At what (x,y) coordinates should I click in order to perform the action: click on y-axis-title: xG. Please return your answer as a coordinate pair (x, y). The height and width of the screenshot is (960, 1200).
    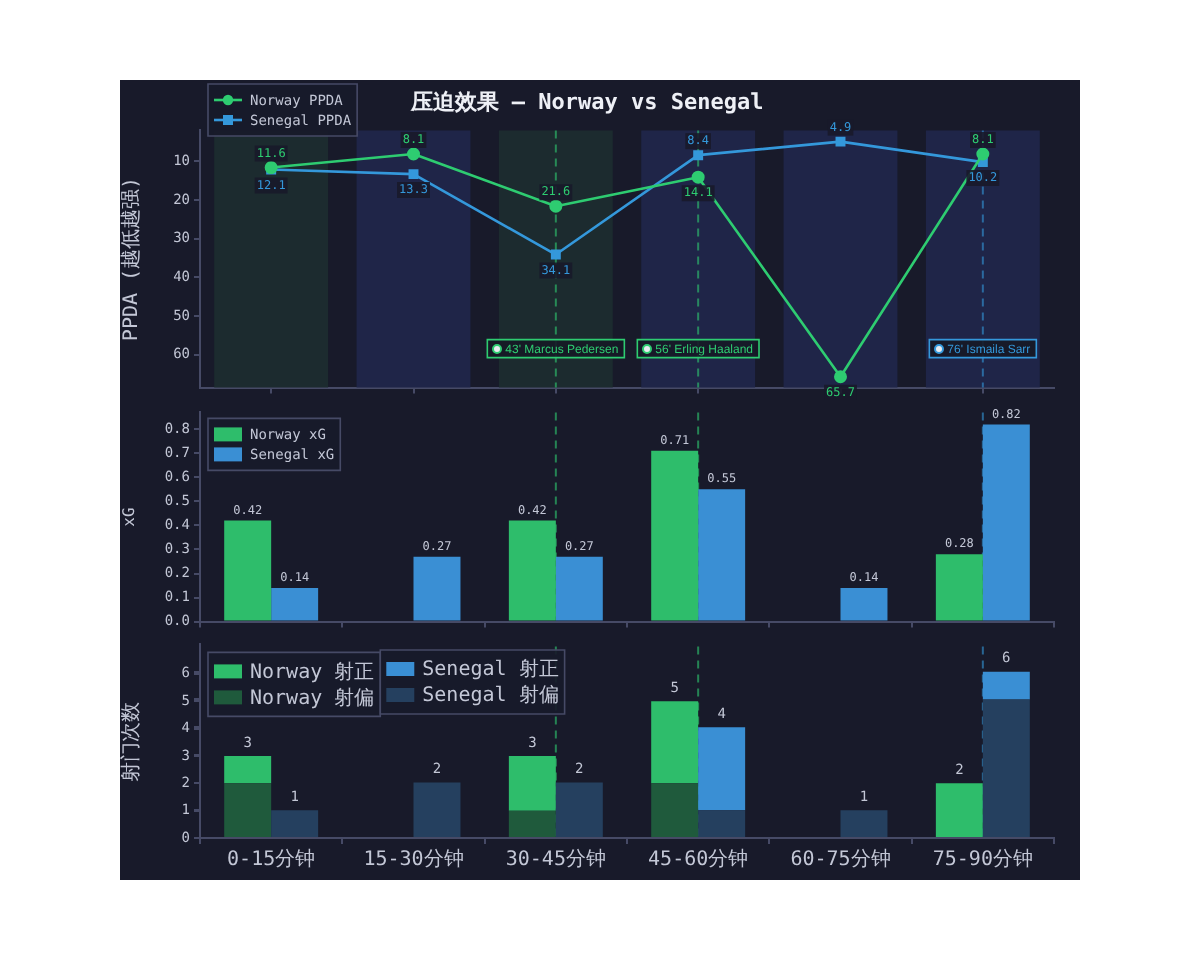
    Looking at the image, I should click on (128, 517).